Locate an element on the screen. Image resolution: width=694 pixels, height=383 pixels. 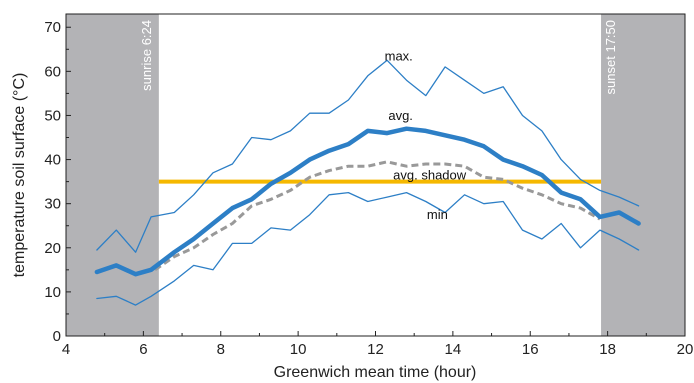
y-tick-label-20: 20 is located at coordinates (52, 248).